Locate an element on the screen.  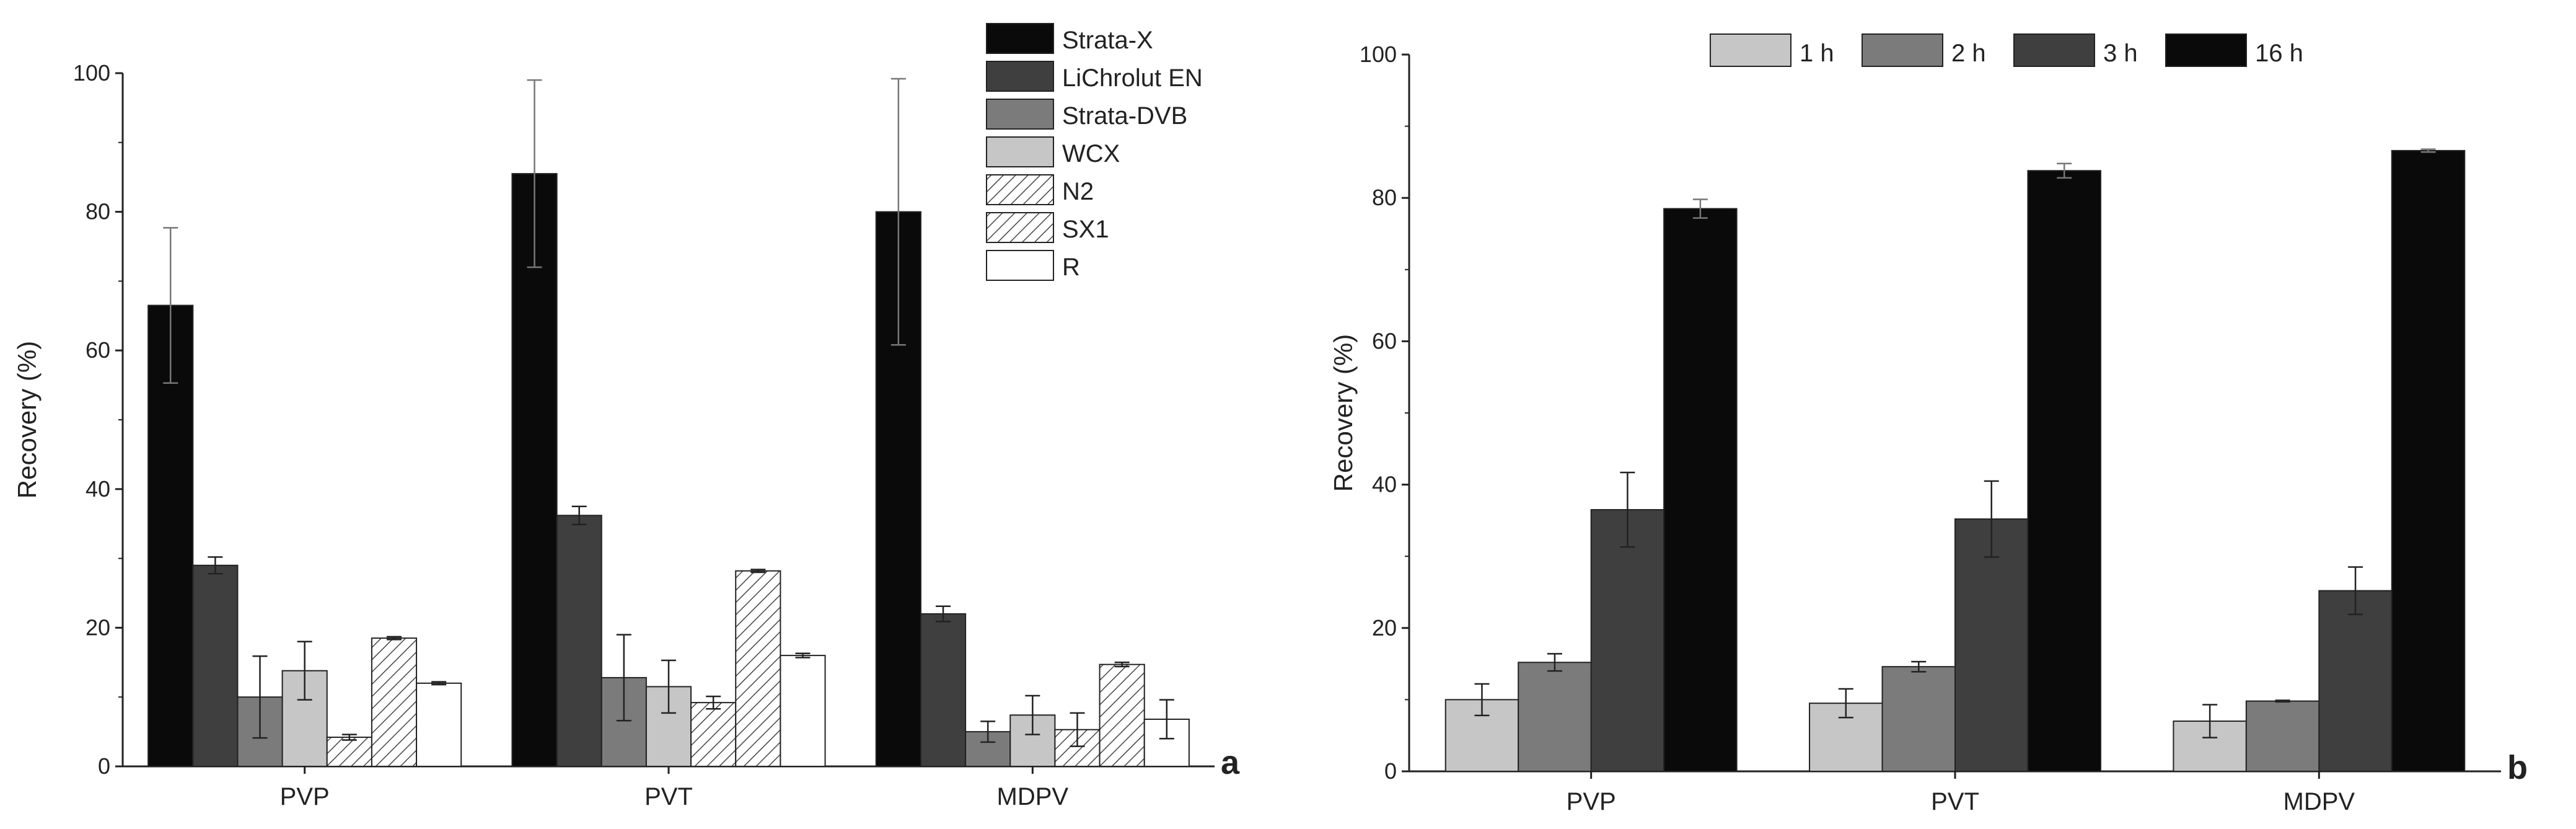
y-tick-label: 80 is located at coordinates (98, 211).